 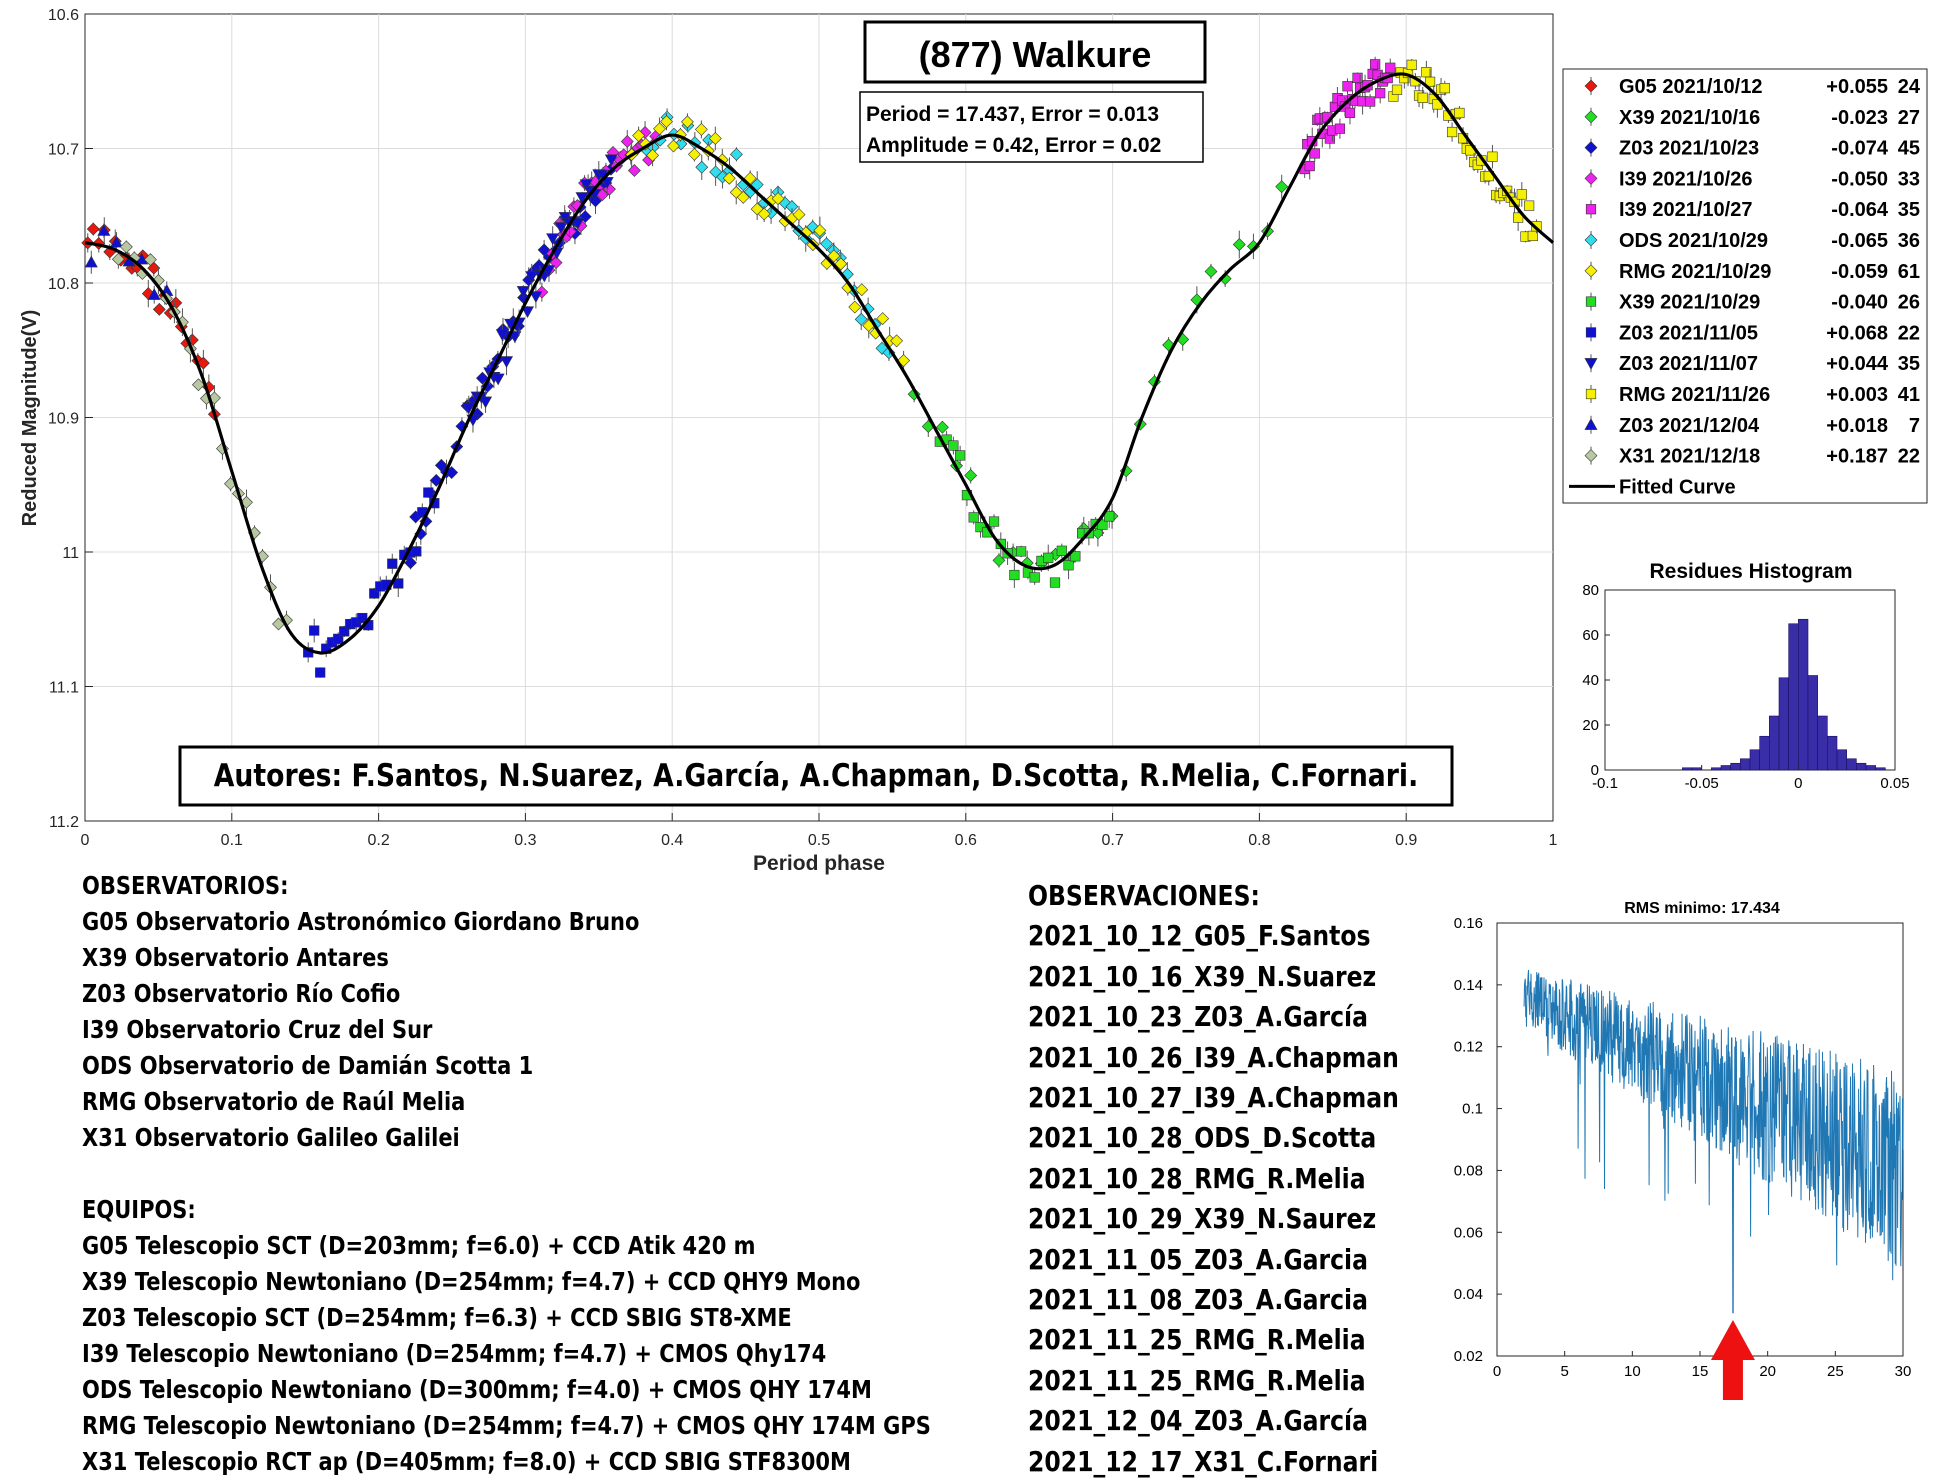 What do you see at coordinates (1689, 118) in the screenshot?
I see `legend-series-name: X39 2021/10/16` at bounding box center [1689, 118].